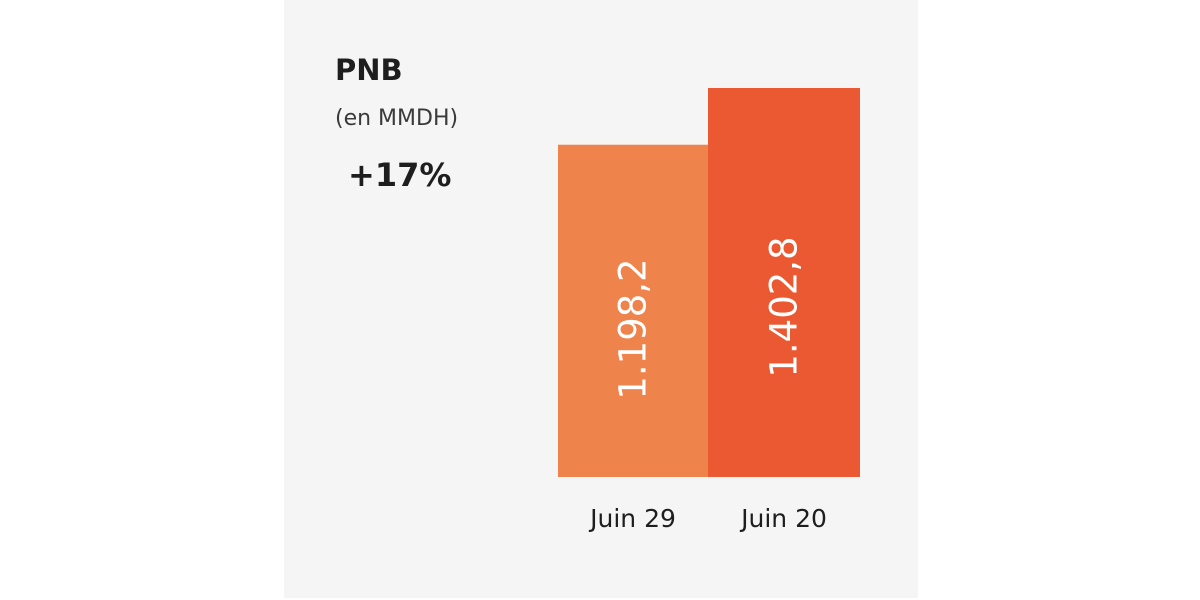  I want to click on chart-title: PNB, so click(369, 70).